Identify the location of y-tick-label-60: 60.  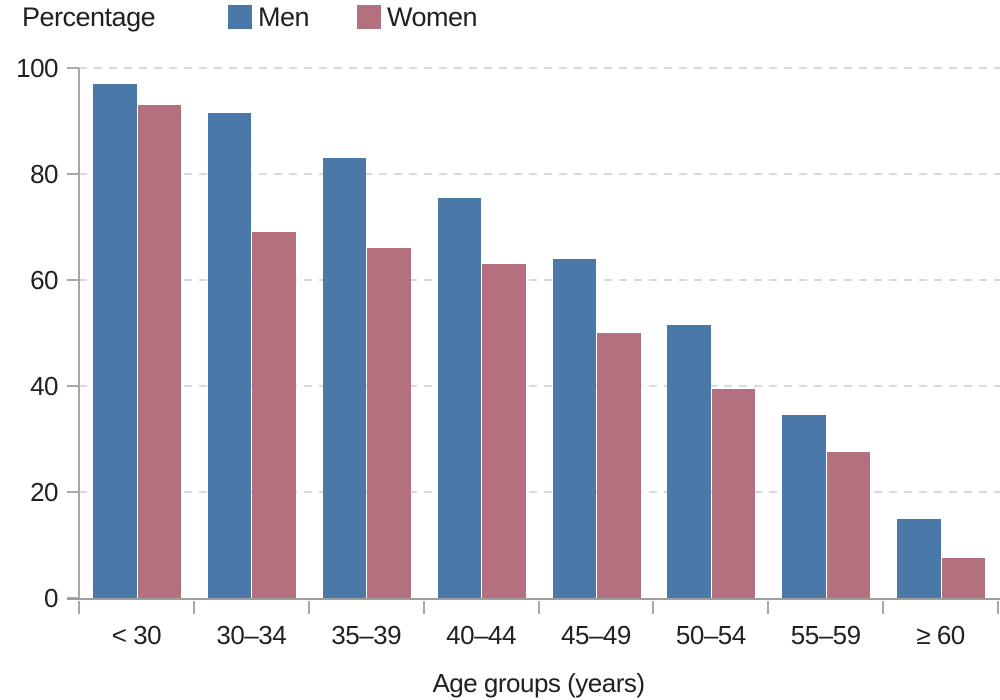
(44, 280).